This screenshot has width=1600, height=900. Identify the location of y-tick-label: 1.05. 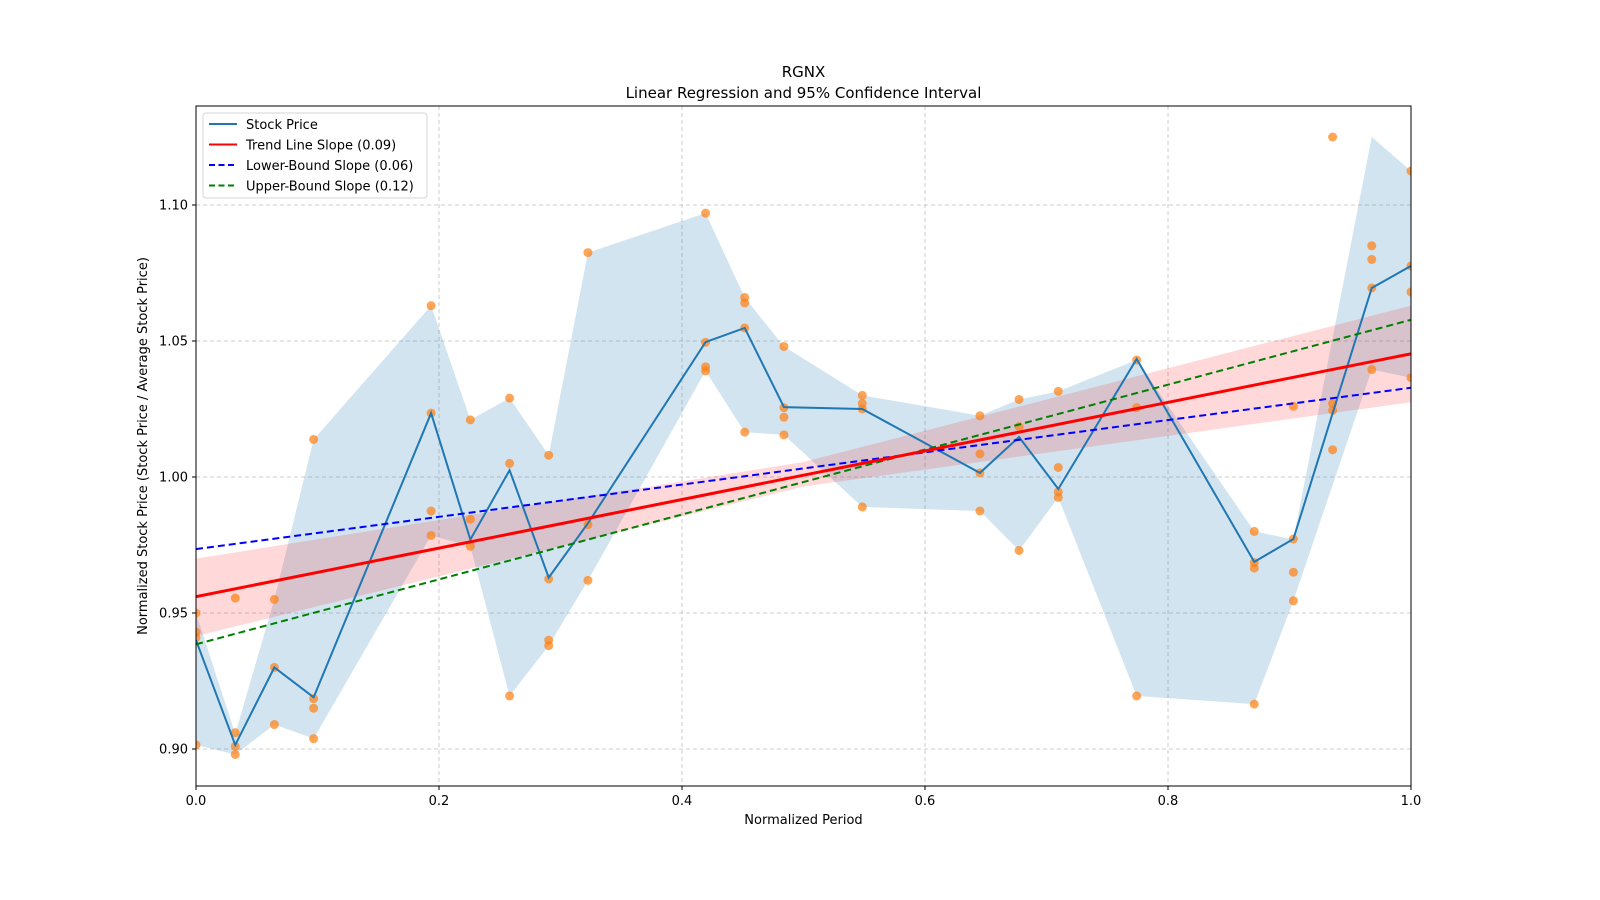
(173, 342).